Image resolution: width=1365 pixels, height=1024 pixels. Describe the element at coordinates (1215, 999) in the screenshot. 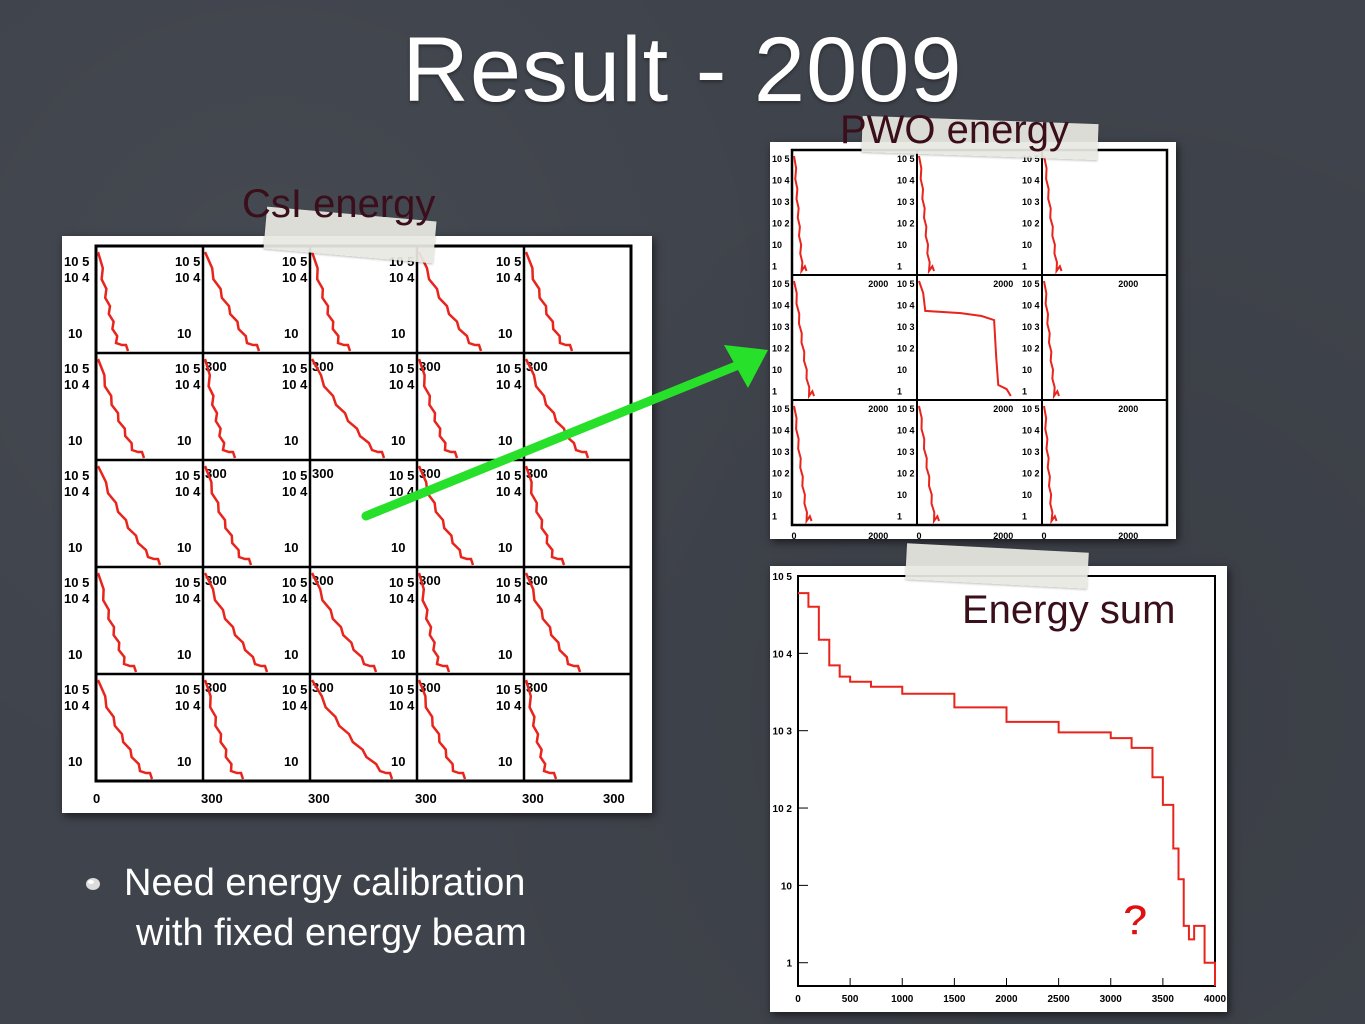

I see `sum-x-tick-label: 4000` at that location.